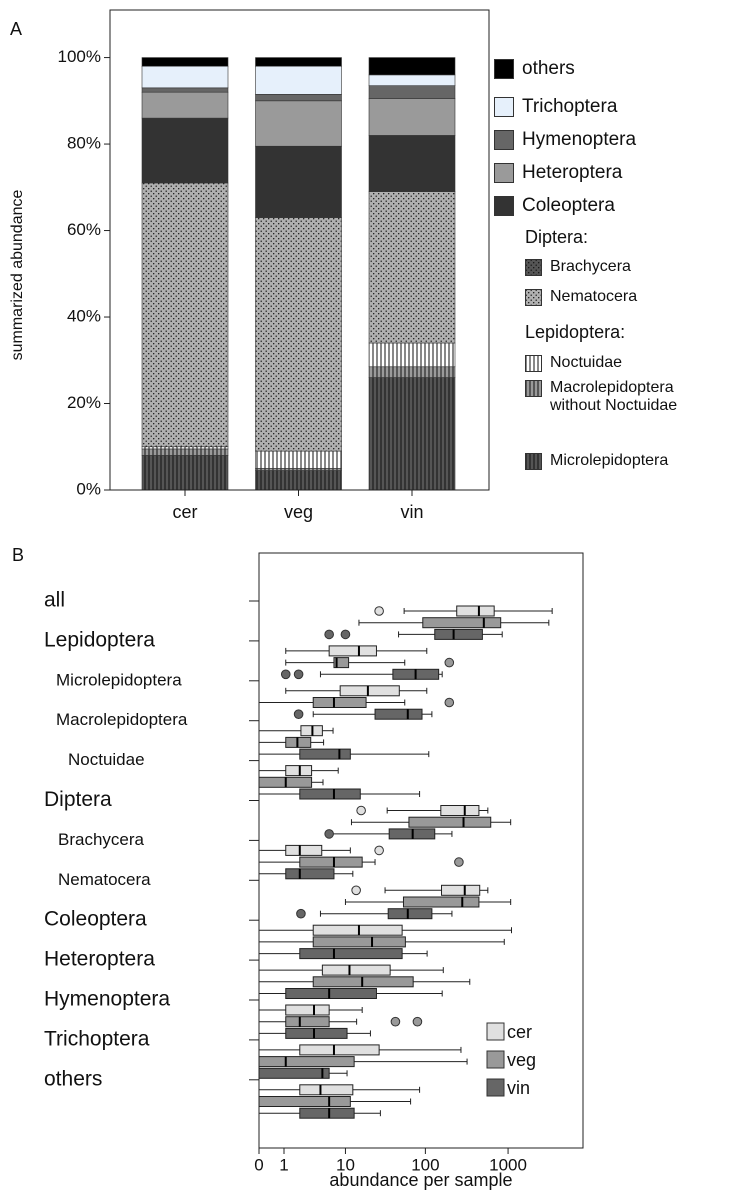 The image size is (736, 1191). I want to click on legend-label: others, so click(548, 68).